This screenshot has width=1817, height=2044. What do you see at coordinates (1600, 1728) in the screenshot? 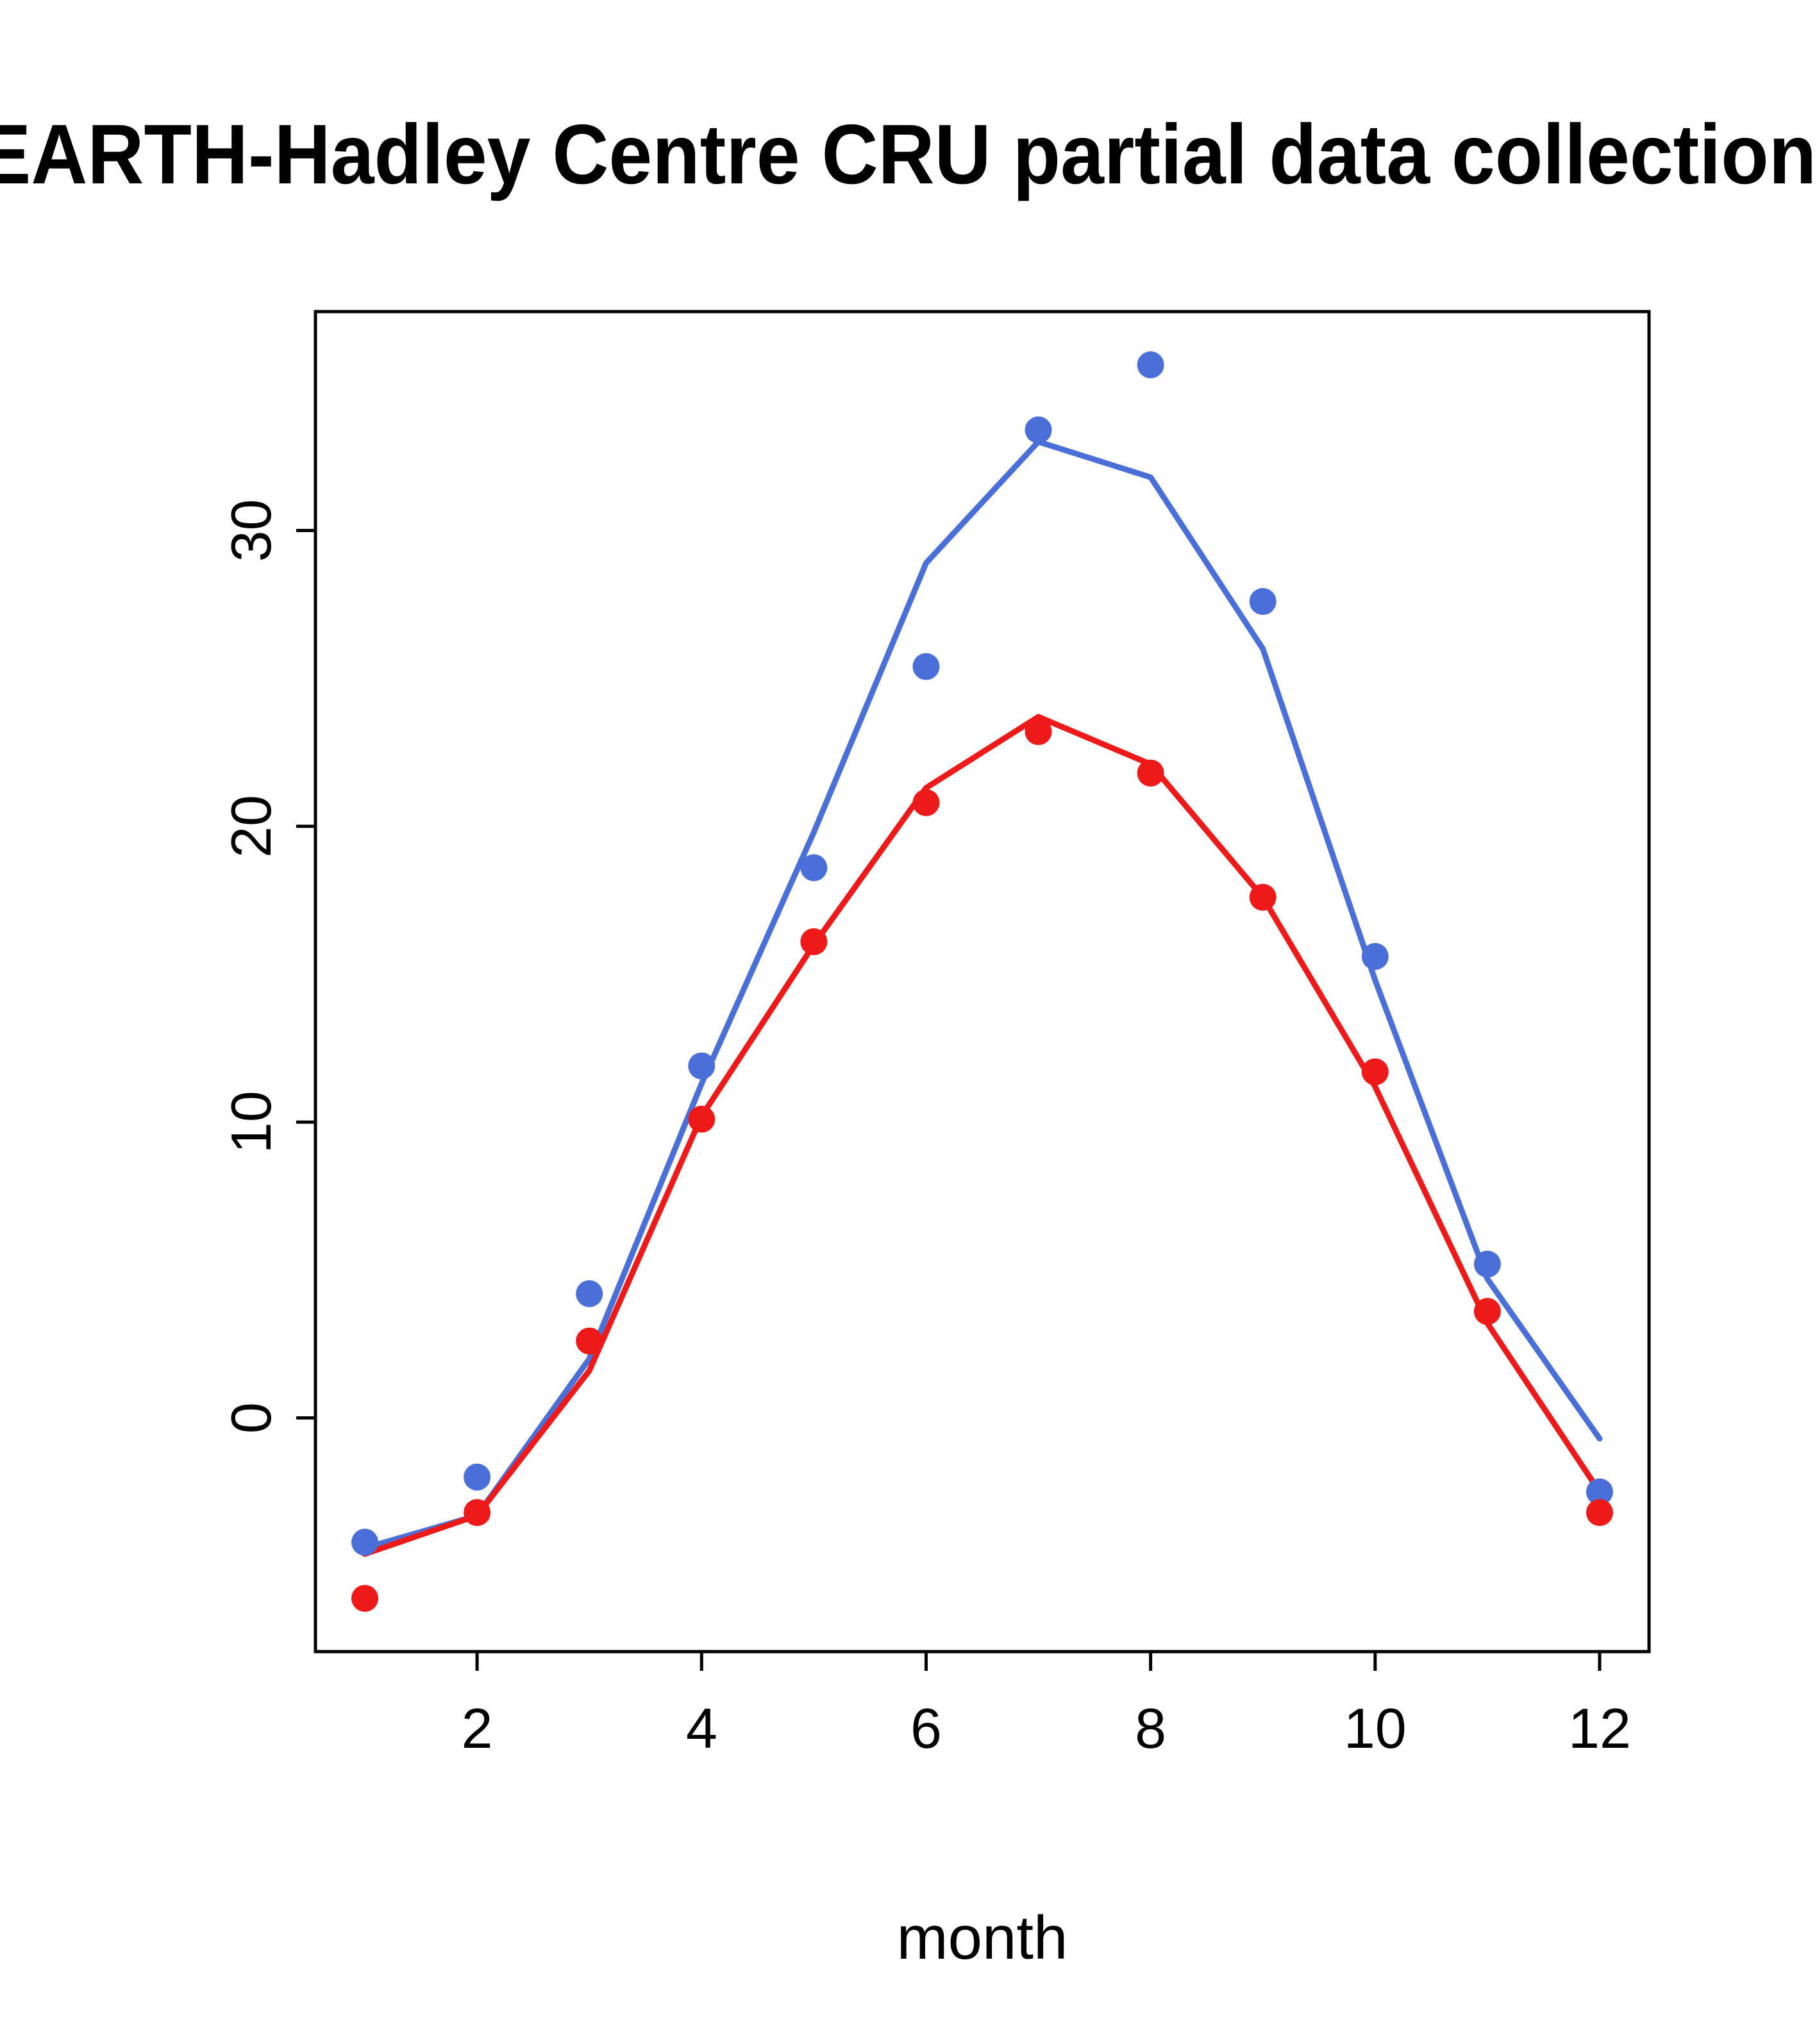
I see `x-tick-label: 12` at bounding box center [1600, 1728].